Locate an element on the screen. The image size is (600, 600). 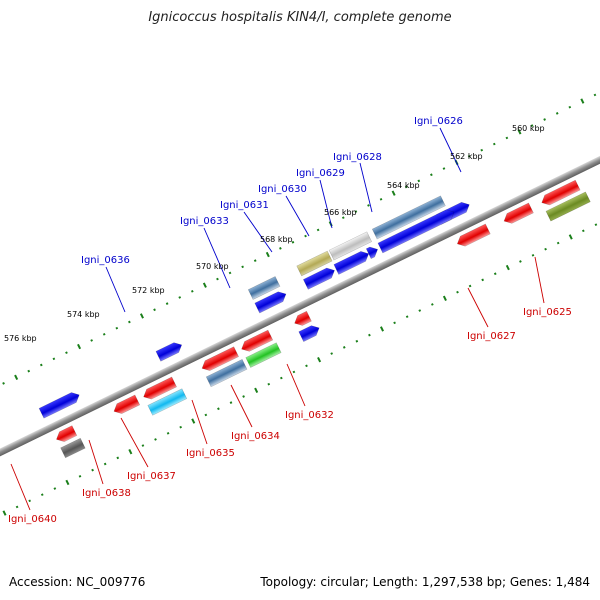
scale-tick-label: 570 kbp is located at coordinates (212, 266).